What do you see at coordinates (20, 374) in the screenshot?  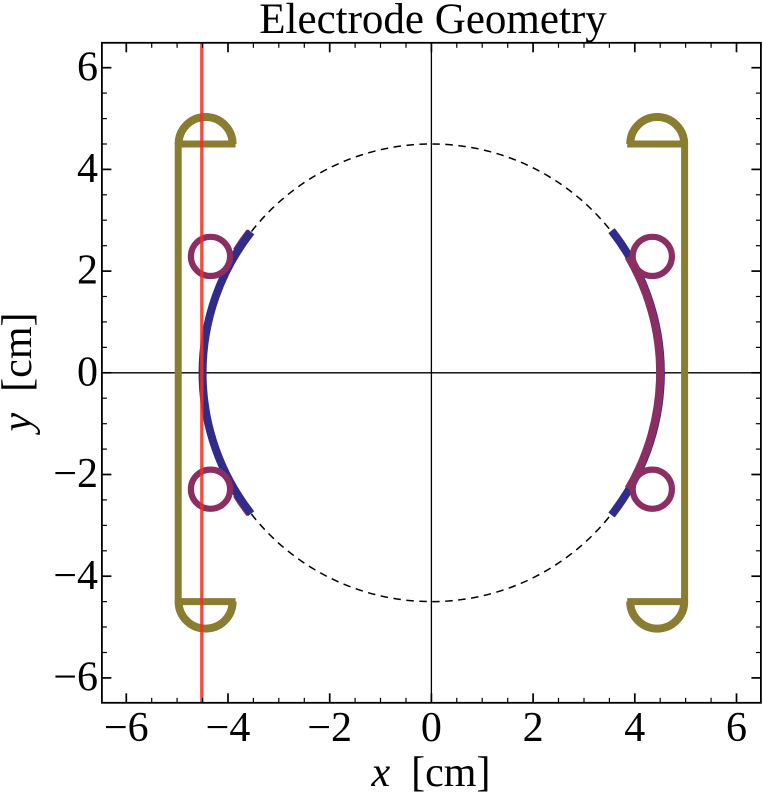 I see `svg-text: y [cm]` at bounding box center [20, 374].